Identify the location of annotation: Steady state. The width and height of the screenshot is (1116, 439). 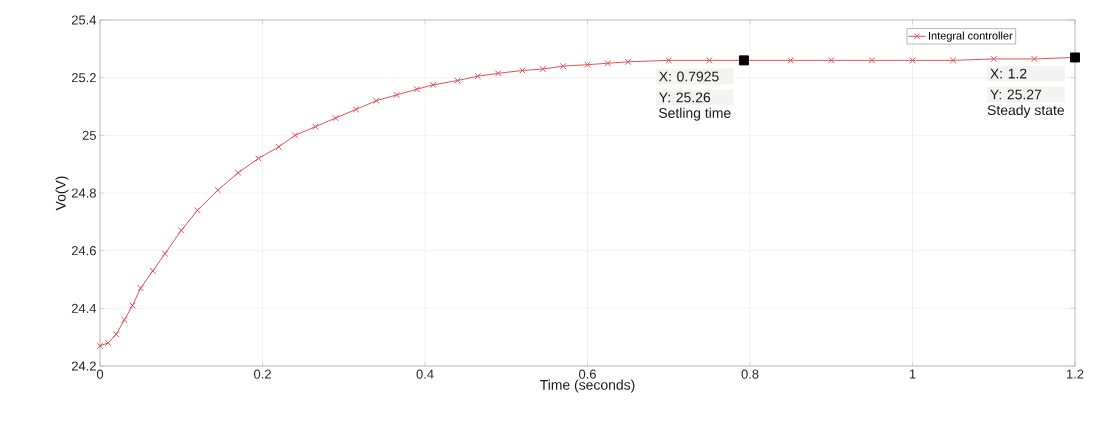
(1025, 111).